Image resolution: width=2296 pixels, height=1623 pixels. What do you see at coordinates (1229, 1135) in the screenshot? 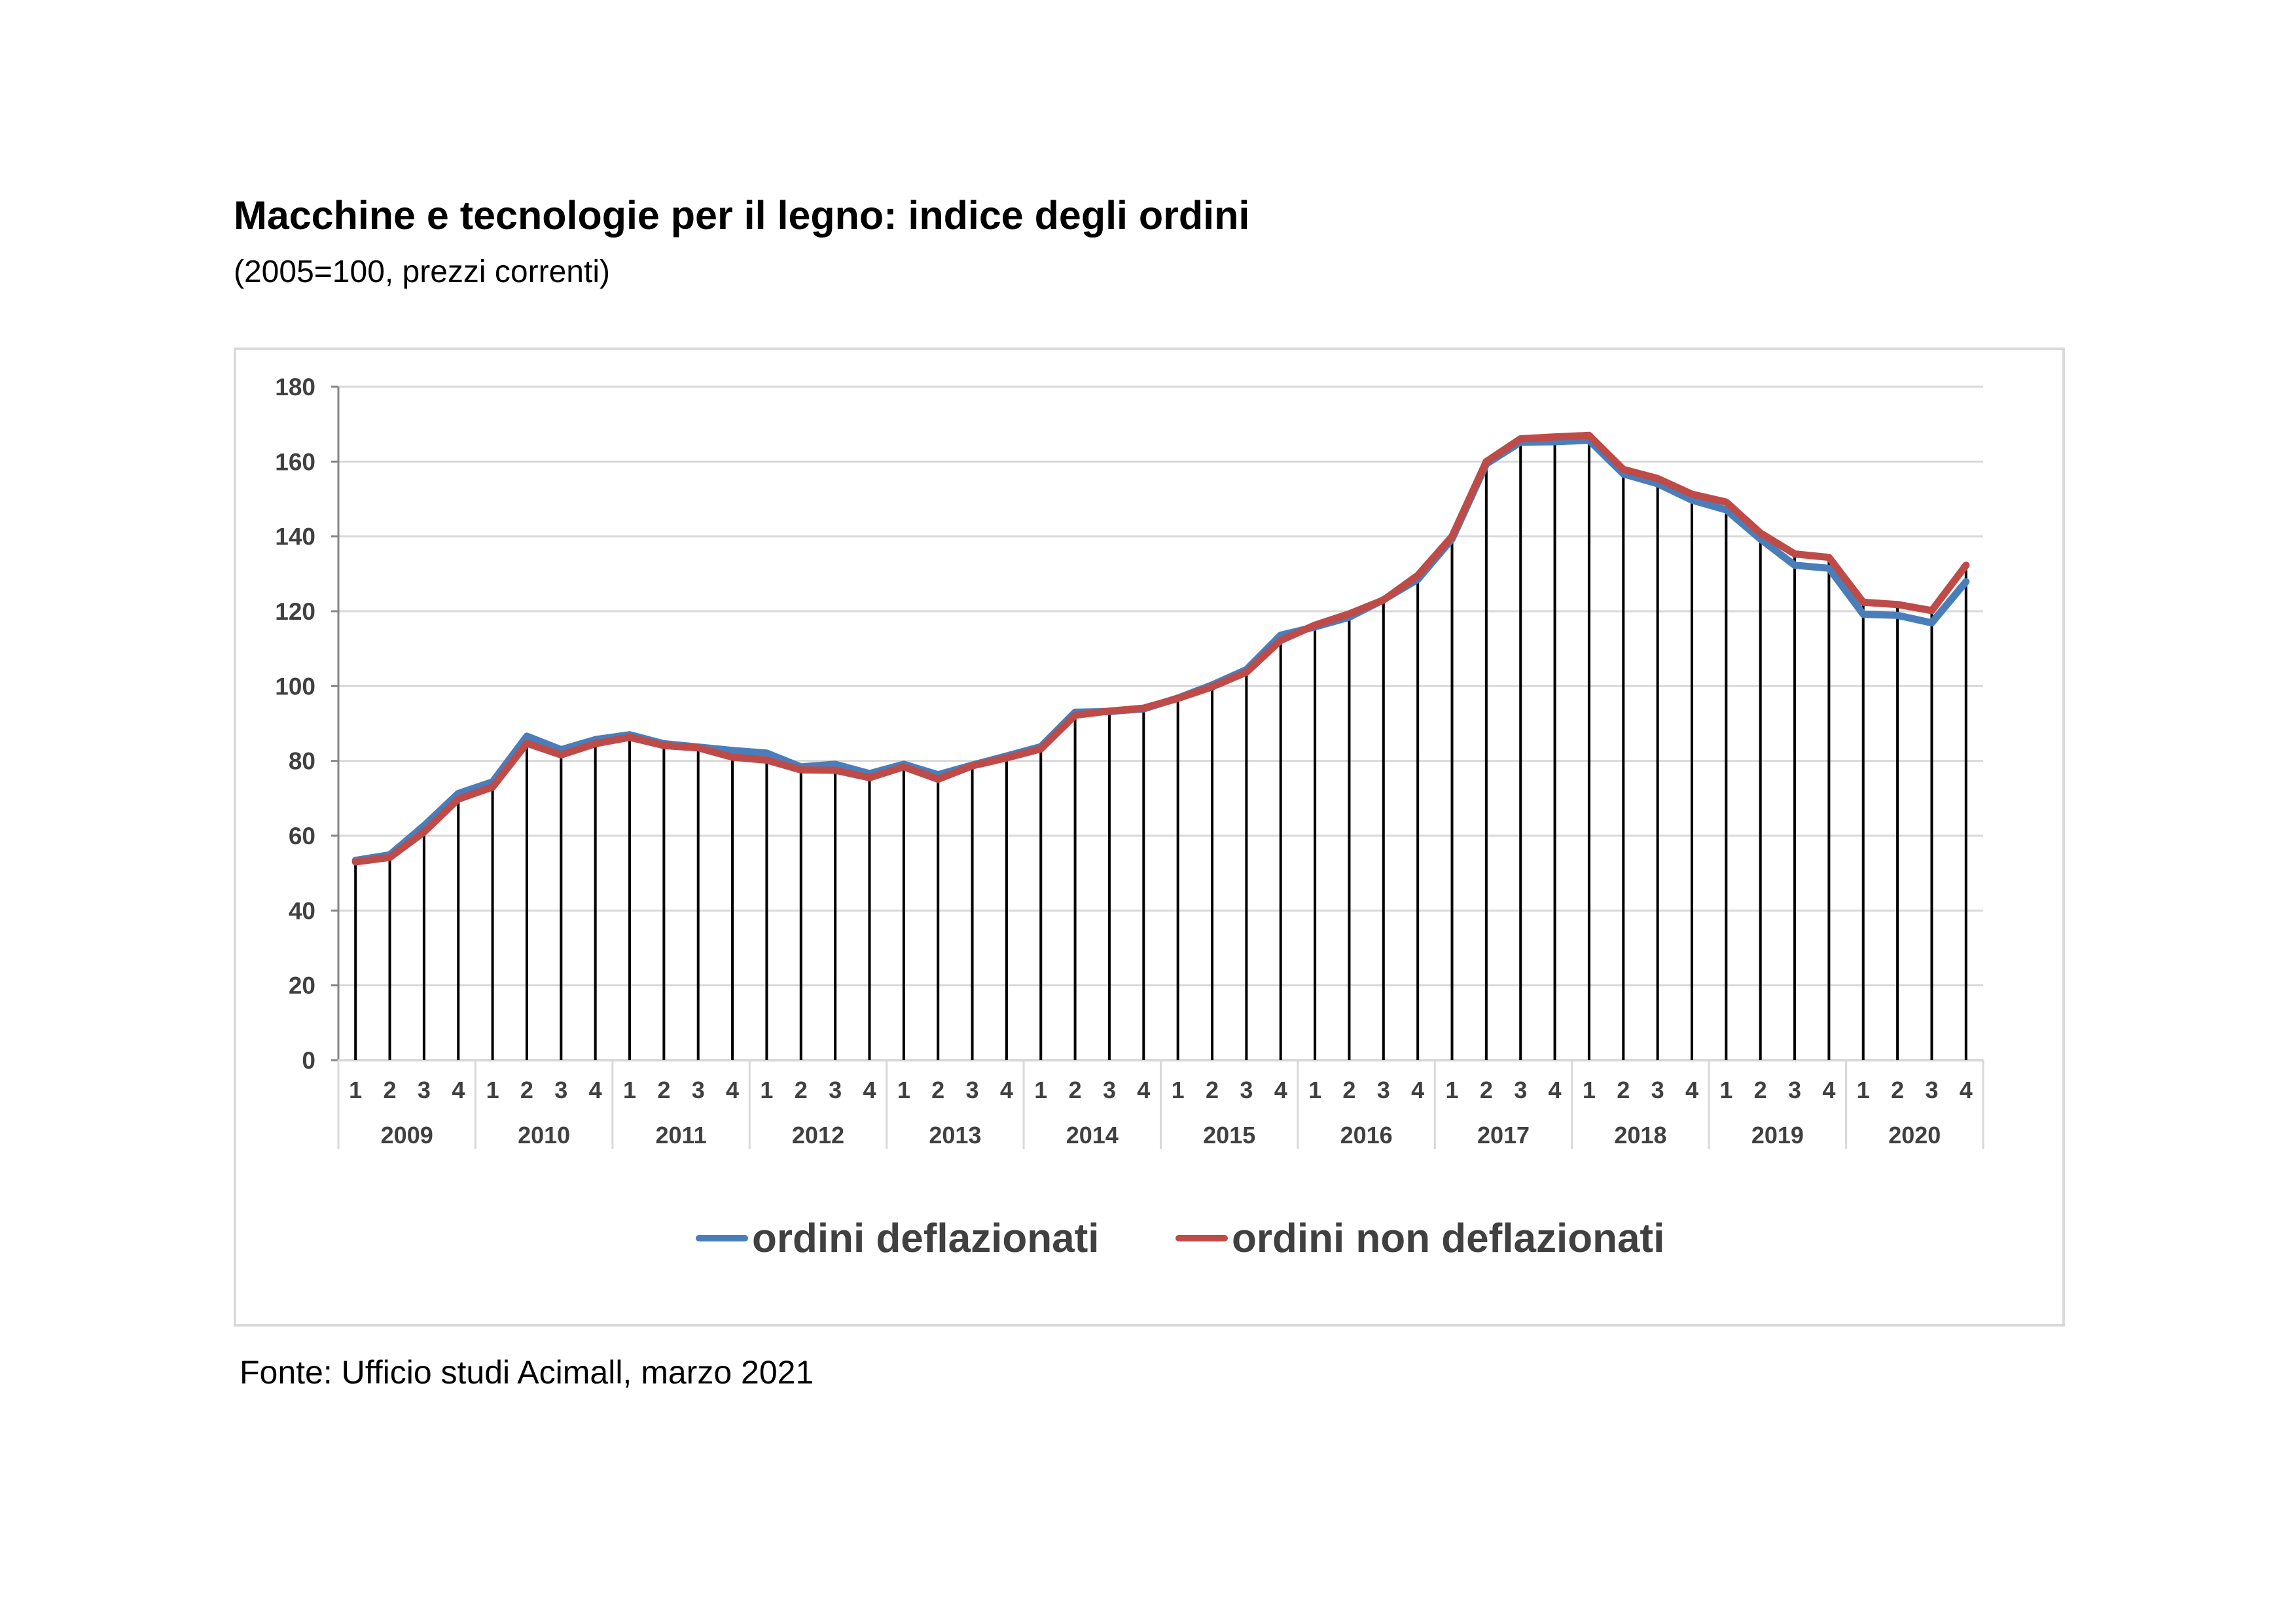
I see `year-label: 2015` at bounding box center [1229, 1135].